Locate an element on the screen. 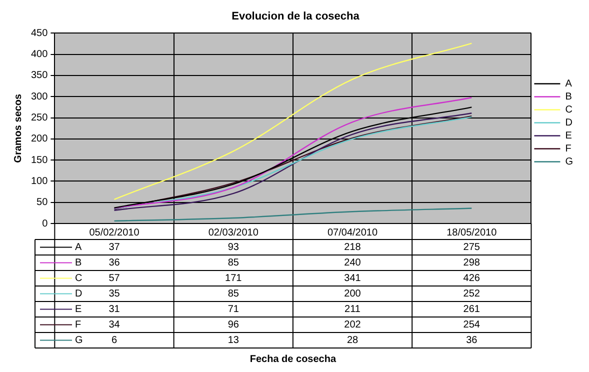  legend-label: D is located at coordinates (78, 294).